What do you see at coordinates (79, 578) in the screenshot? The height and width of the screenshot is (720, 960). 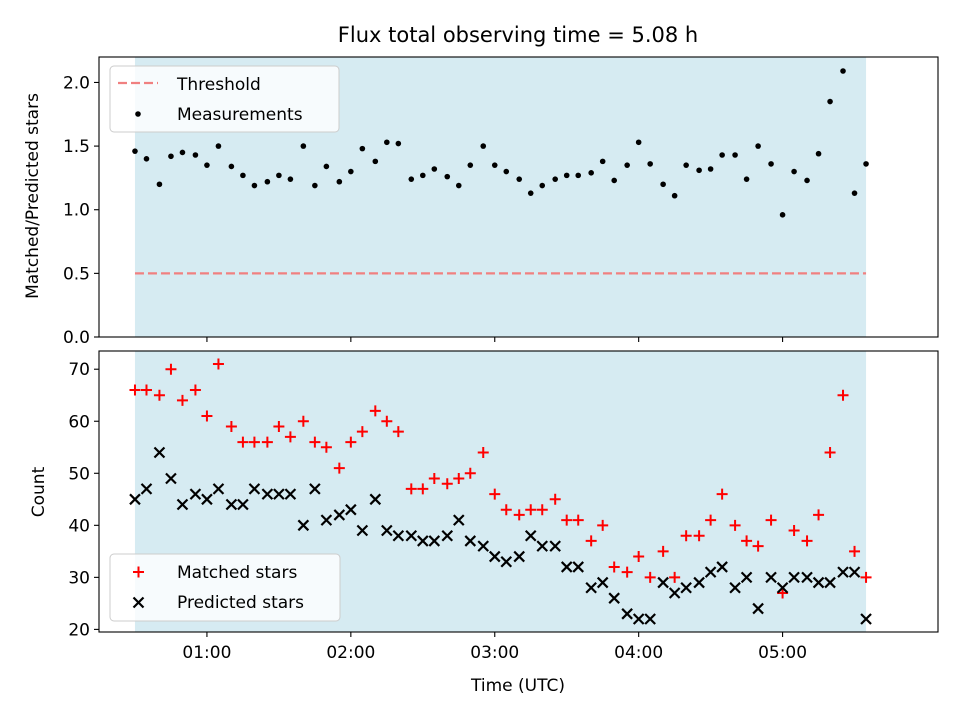 I see `y-tick-label: 30` at bounding box center [79, 578].